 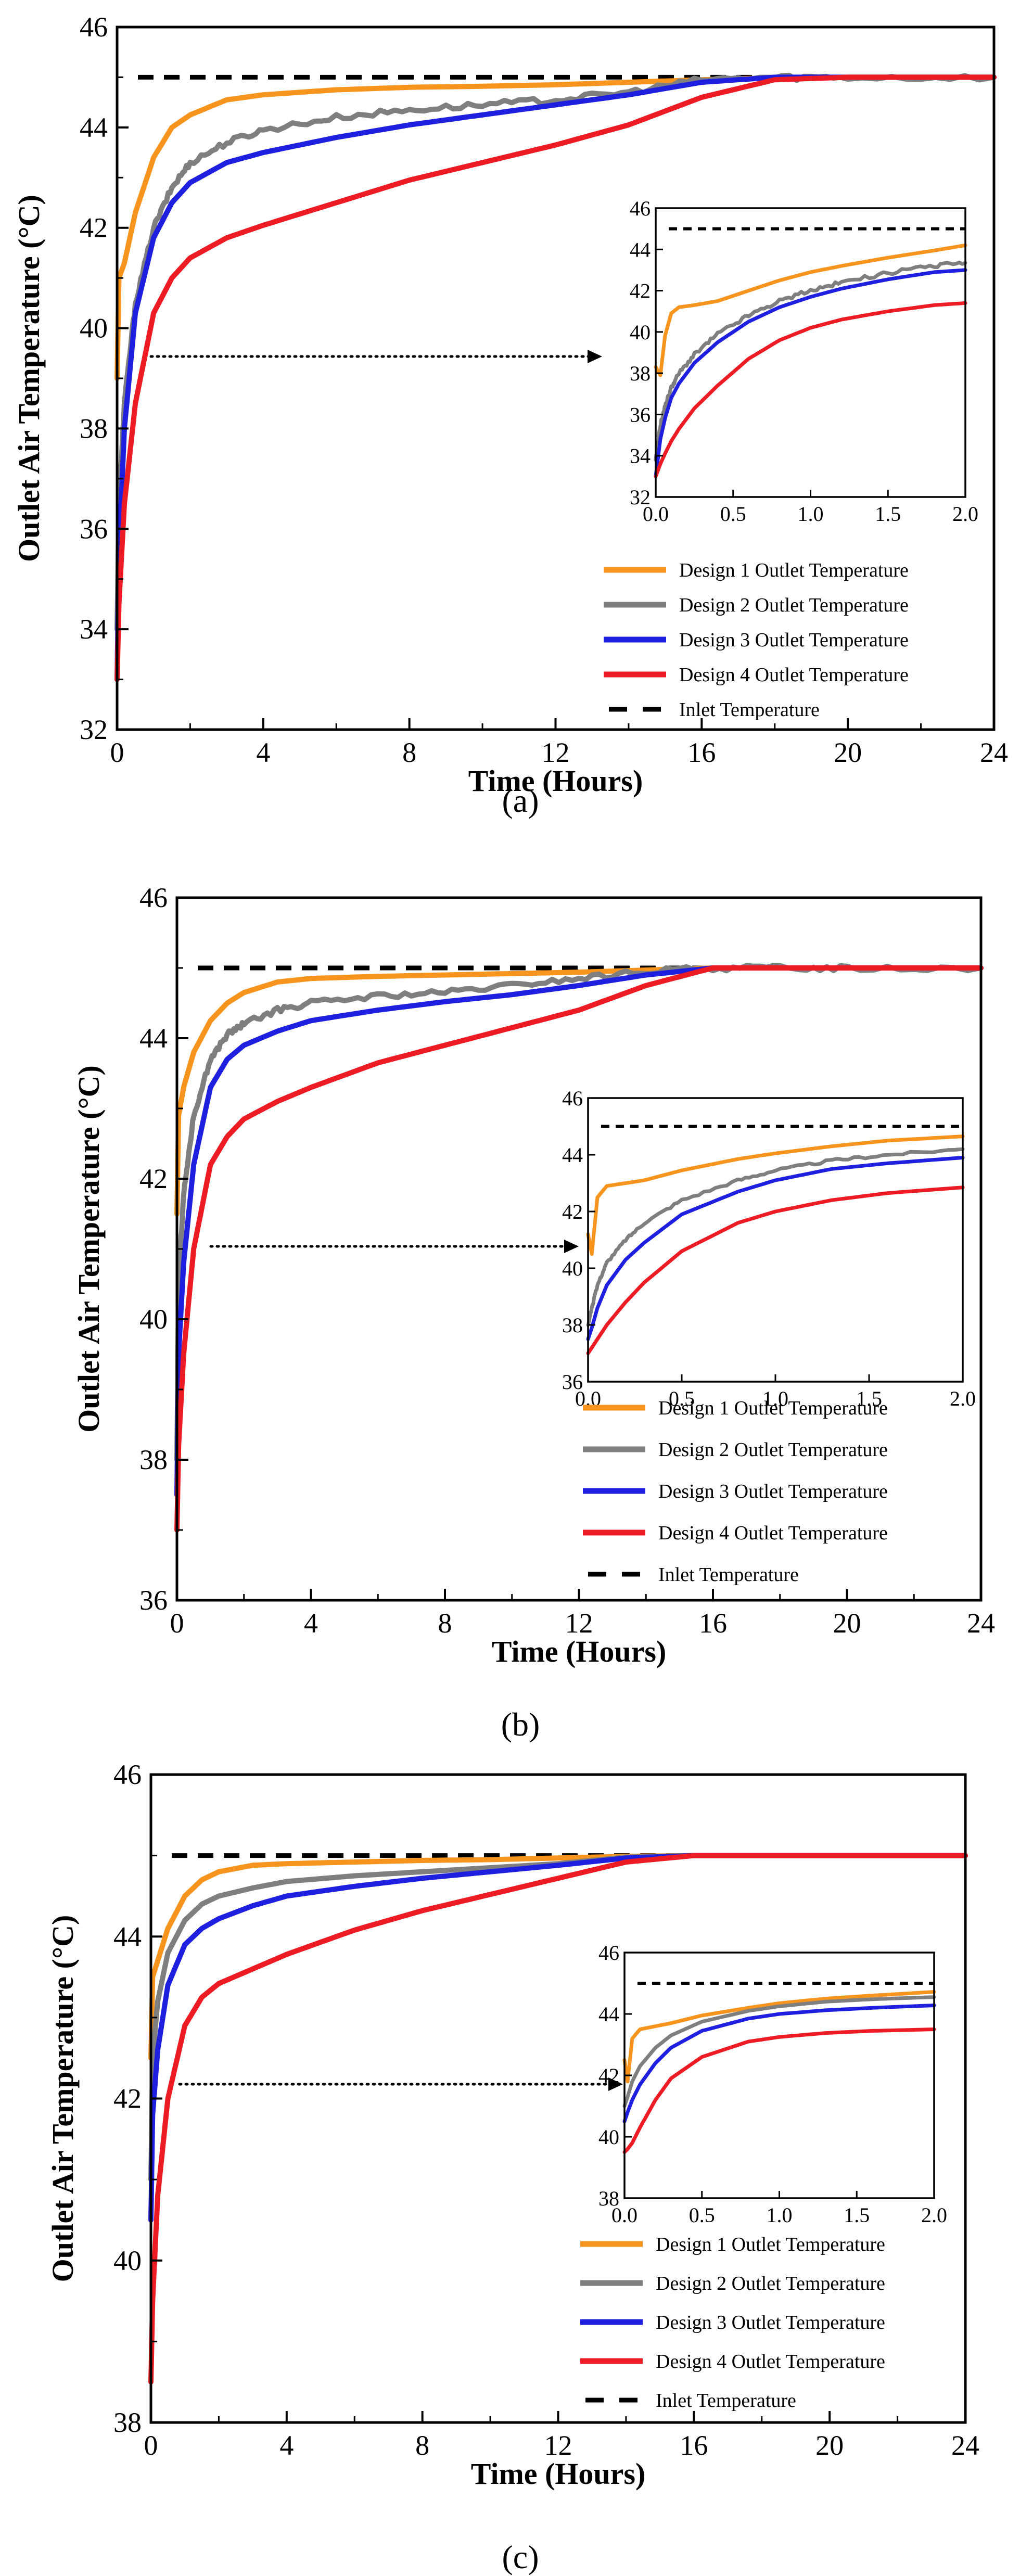 I want to click on panel-label: (b), so click(x=521, y=1724).